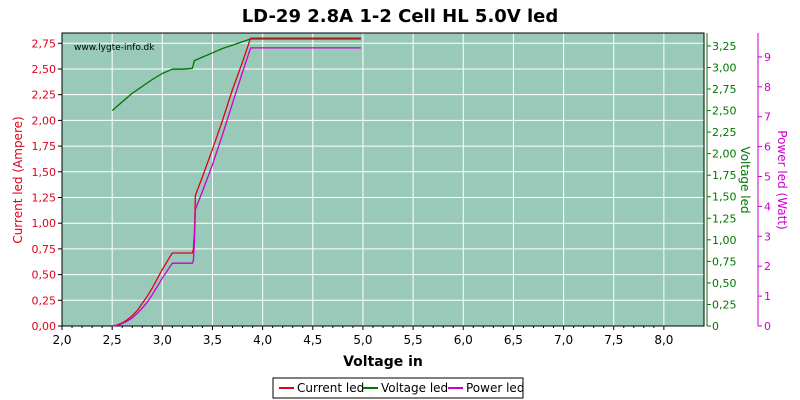  I want to click on voltage-y-tick-label: 3,00, so click(724, 67).